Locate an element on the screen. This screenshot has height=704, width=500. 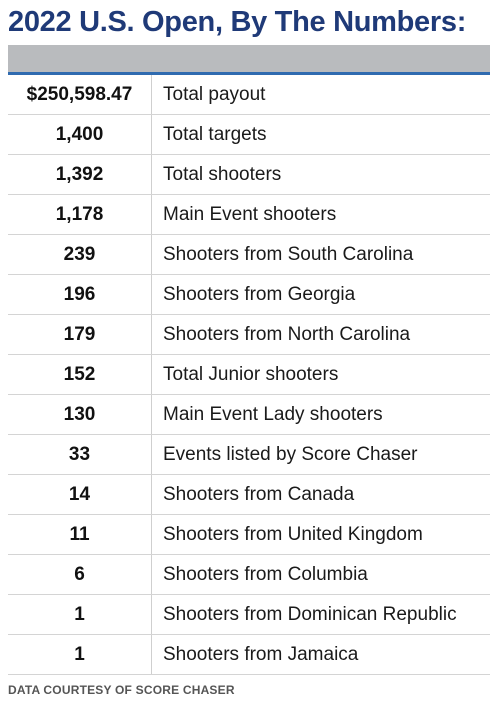
stat-label: Events listed by Score Chaser is located at coordinates (320, 454).